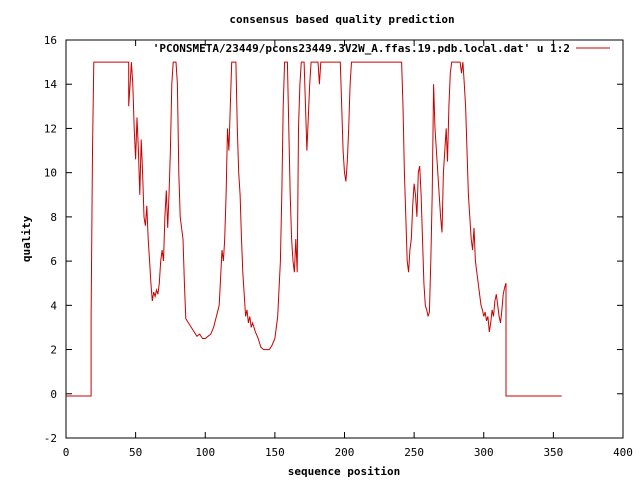 Image resolution: width=640 pixels, height=480 pixels. What do you see at coordinates (26, 238) in the screenshot?
I see `y-axis-label: quality` at bounding box center [26, 238].